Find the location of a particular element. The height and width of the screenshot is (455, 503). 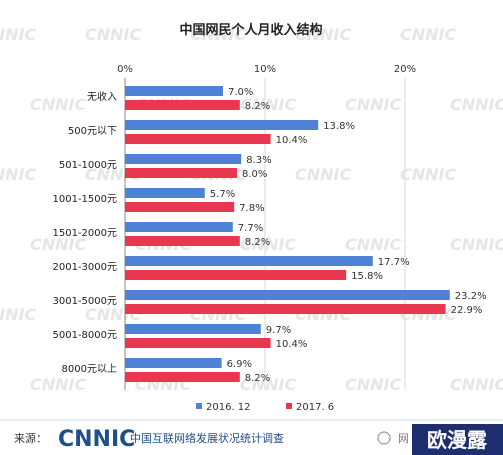

corner-logo-bg is located at coordinates (457, 439).